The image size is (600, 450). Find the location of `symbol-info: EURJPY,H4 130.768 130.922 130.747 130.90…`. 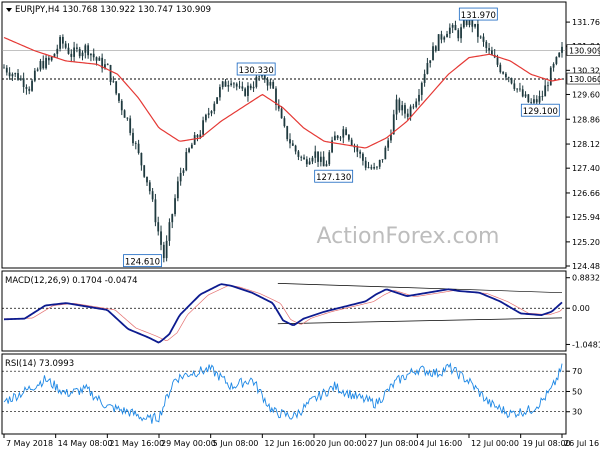

symbol-info: EURJPY,H4 130.768 130.922 130.747 130.90… is located at coordinates (108, 10).